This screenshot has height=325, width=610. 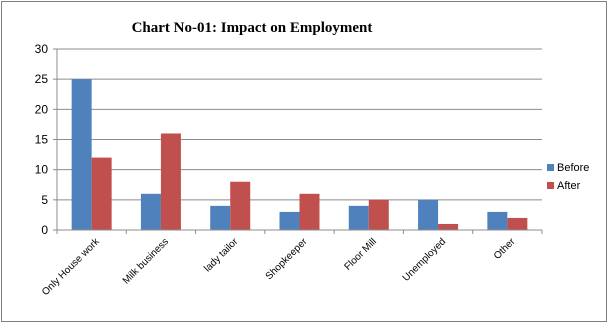 What do you see at coordinates (550, 185) in the screenshot?
I see `legend-swatch-after` at bounding box center [550, 185].